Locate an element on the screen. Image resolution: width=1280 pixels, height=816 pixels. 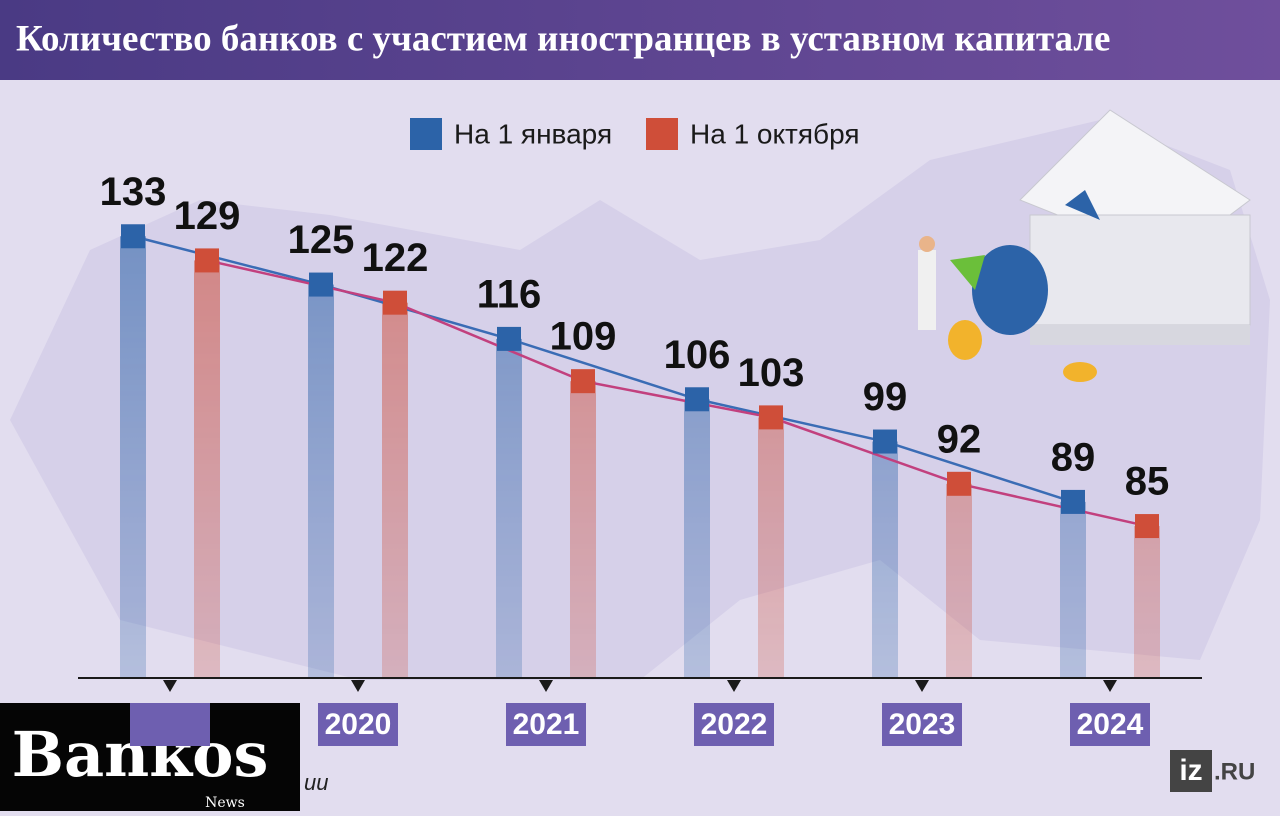
x-tick-label: 2021 is located at coordinates (546, 724).